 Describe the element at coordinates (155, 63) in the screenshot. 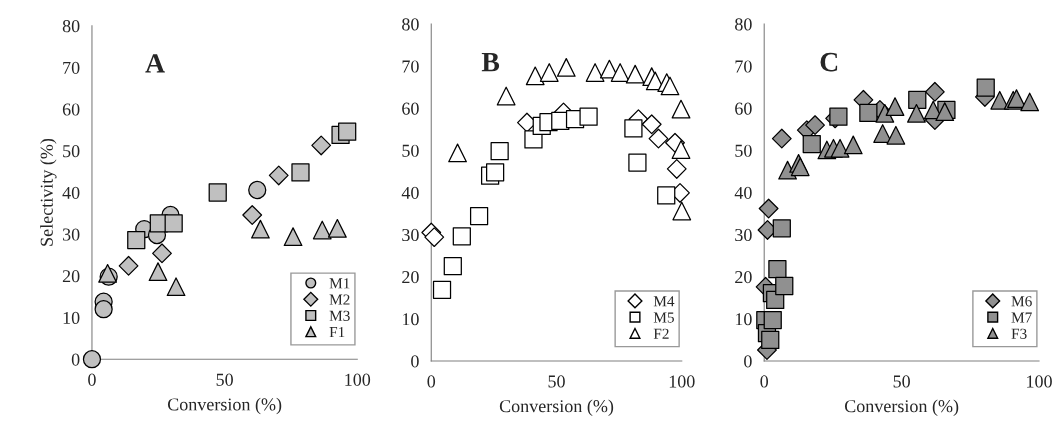

I see `text: A` at that location.